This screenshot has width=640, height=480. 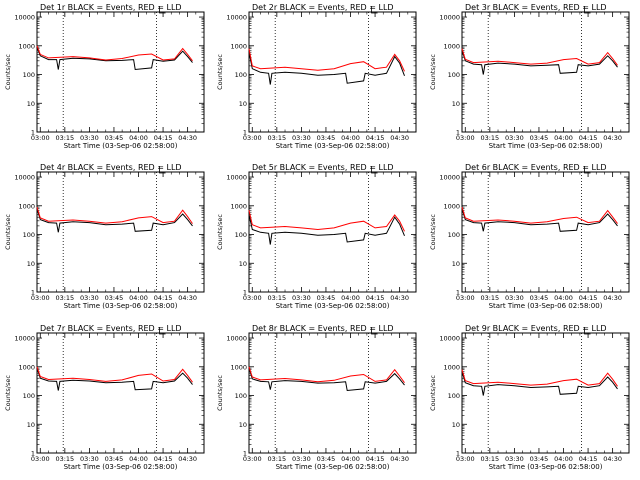 I want to click on panel-title: Det 9r BLACK = Events, RED = LLD, so click(x=536, y=328).